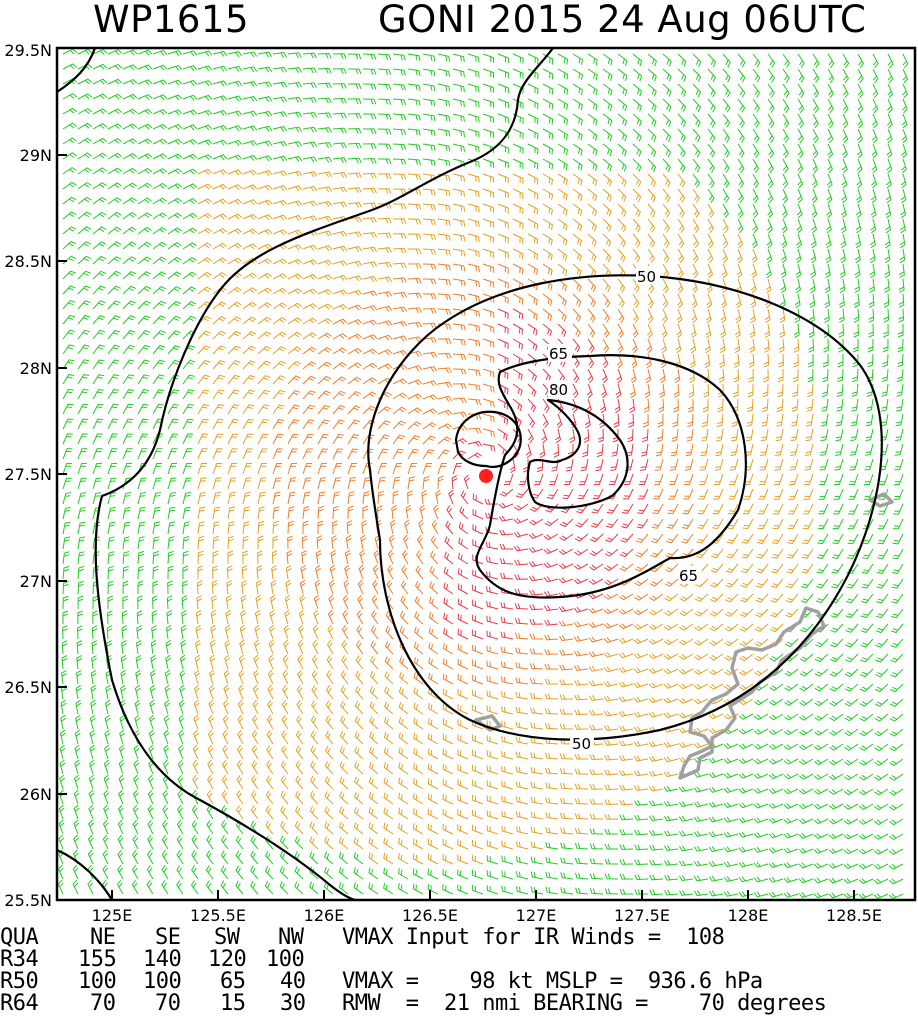 This screenshot has width=918, height=1016. Describe the element at coordinates (854, 915) in the screenshot. I see `lon-label: 128.5E` at that location.